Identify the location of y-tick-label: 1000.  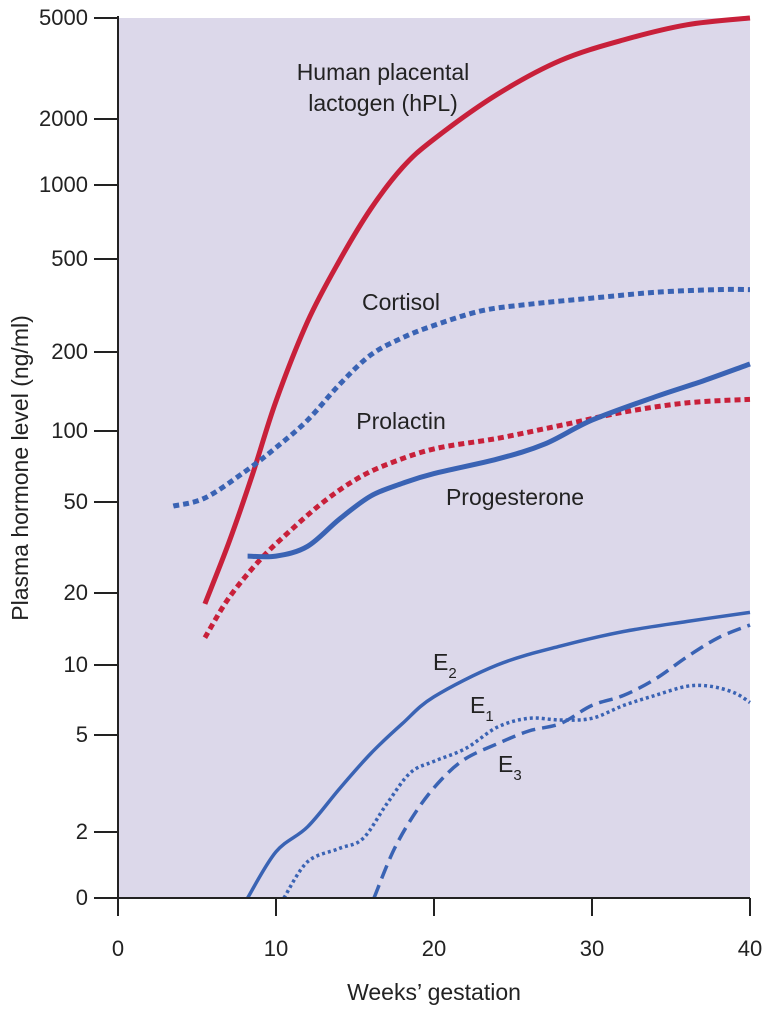
(63, 184).